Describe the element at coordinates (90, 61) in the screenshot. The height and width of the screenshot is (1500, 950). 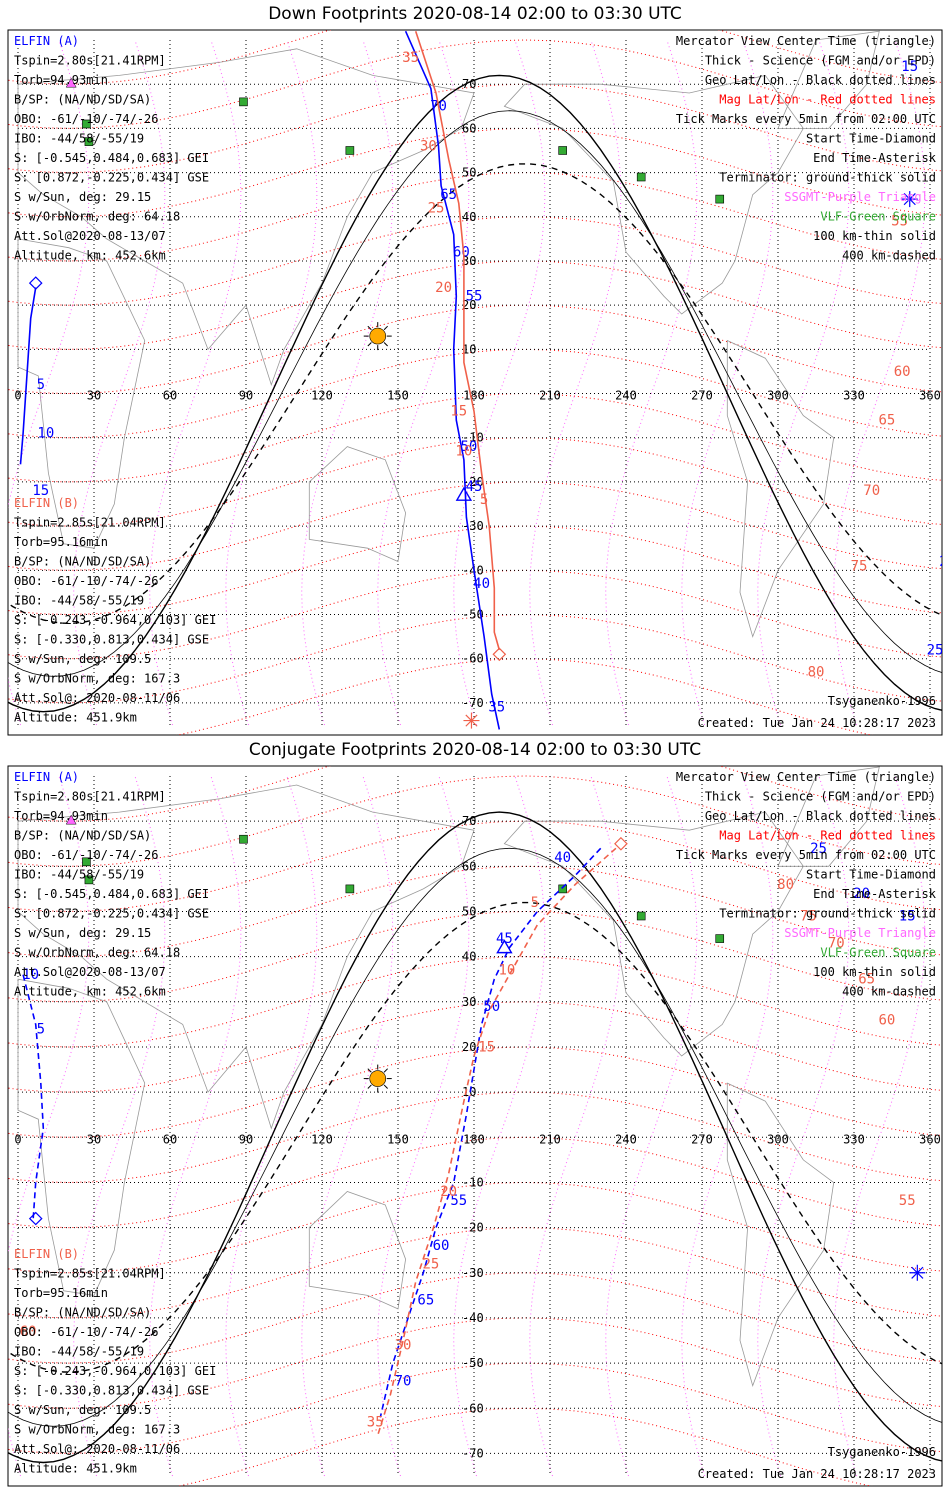
I see `elfin-a-info: Tspin=2.80s[21.41RPM]` at that location.